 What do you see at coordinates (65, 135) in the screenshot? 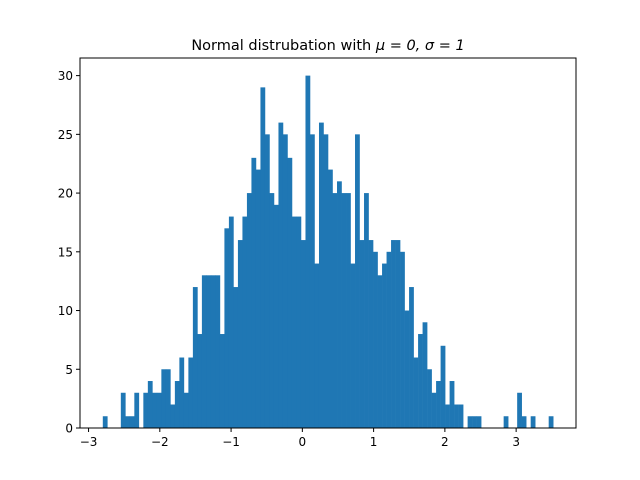
I see `y-tick-label: 25` at bounding box center [65, 135].